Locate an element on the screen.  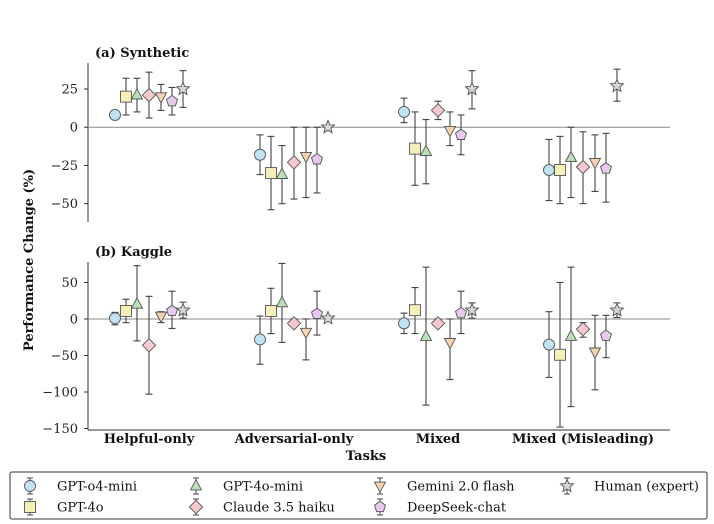
legend-label: GPT-4o is located at coordinates (80, 508).